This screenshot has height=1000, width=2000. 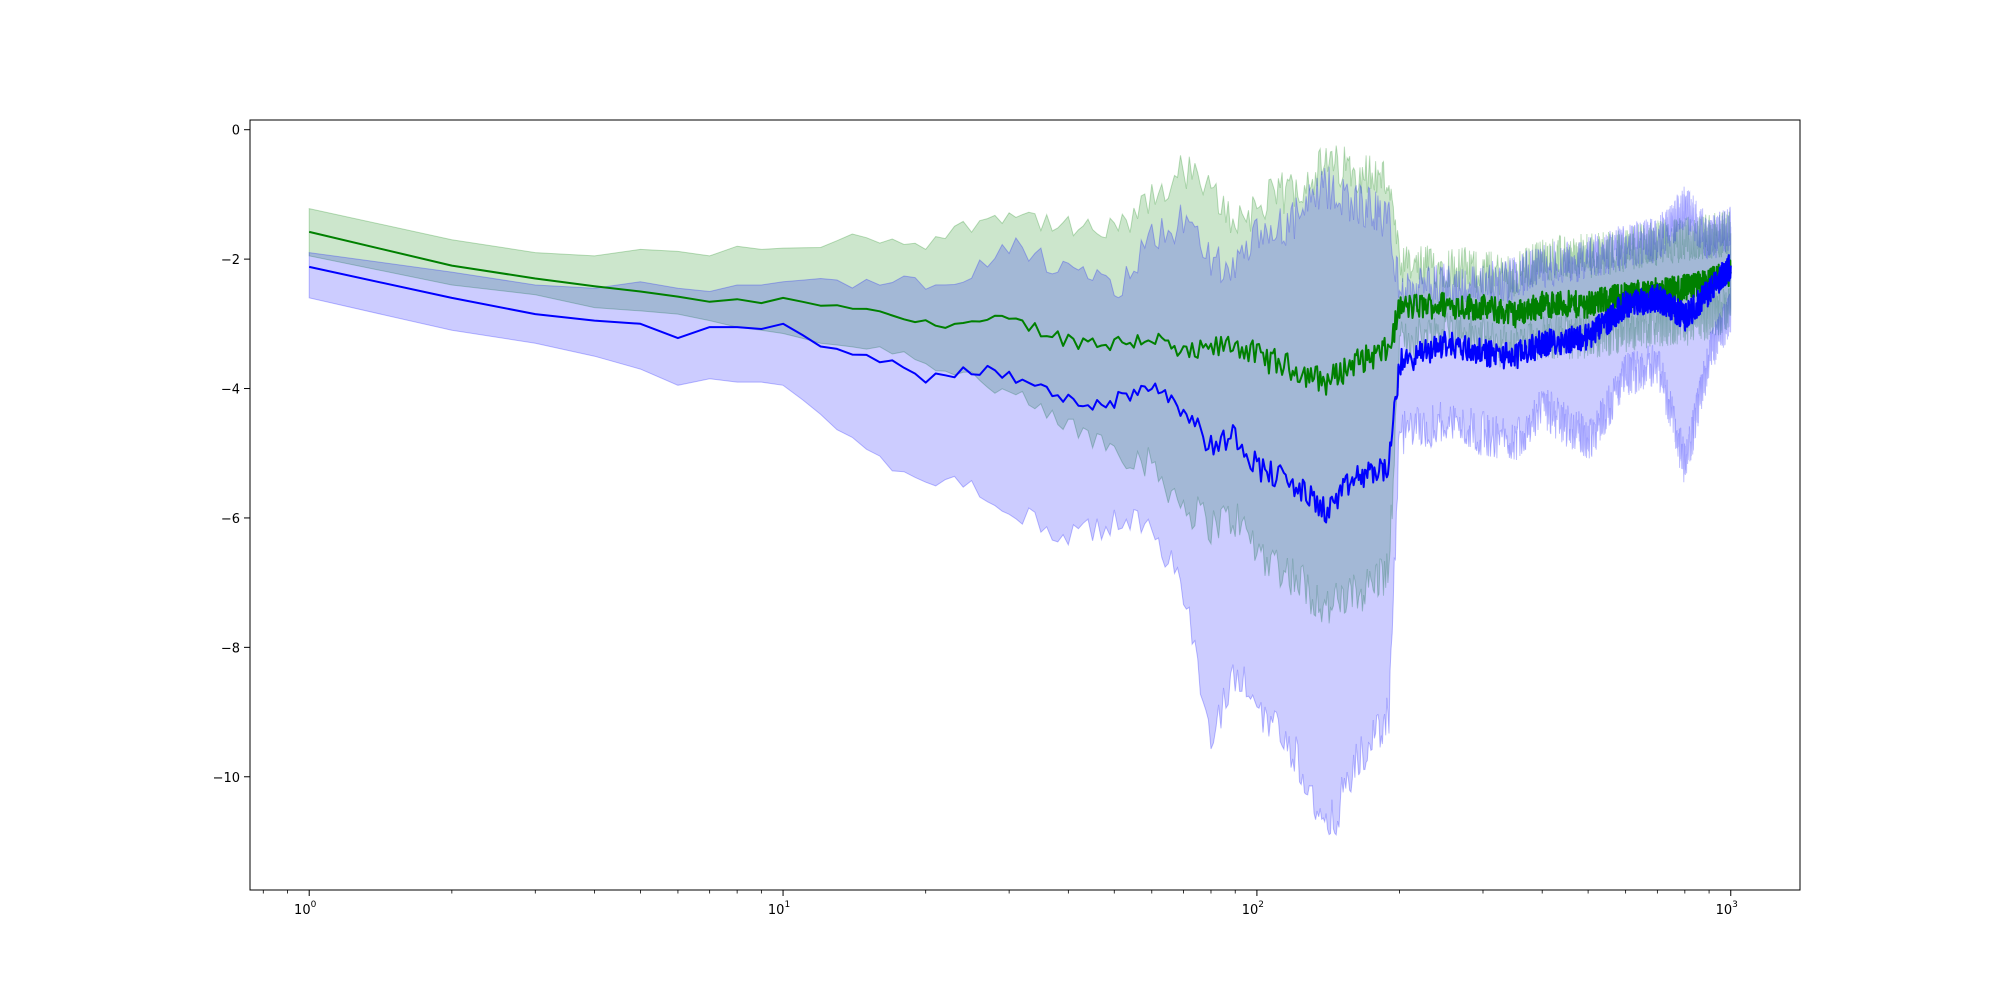 What do you see at coordinates (231, 455) in the screenshot?
I see `y-axis: 0 −2 −4 −6 −8 −10` at bounding box center [231, 455].